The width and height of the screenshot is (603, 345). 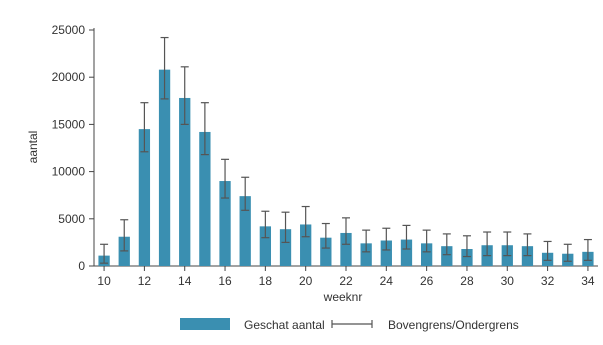 What do you see at coordinates (185, 281) in the screenshot?
I see `x-tick-label: 14` at bounding box center [185, 281].